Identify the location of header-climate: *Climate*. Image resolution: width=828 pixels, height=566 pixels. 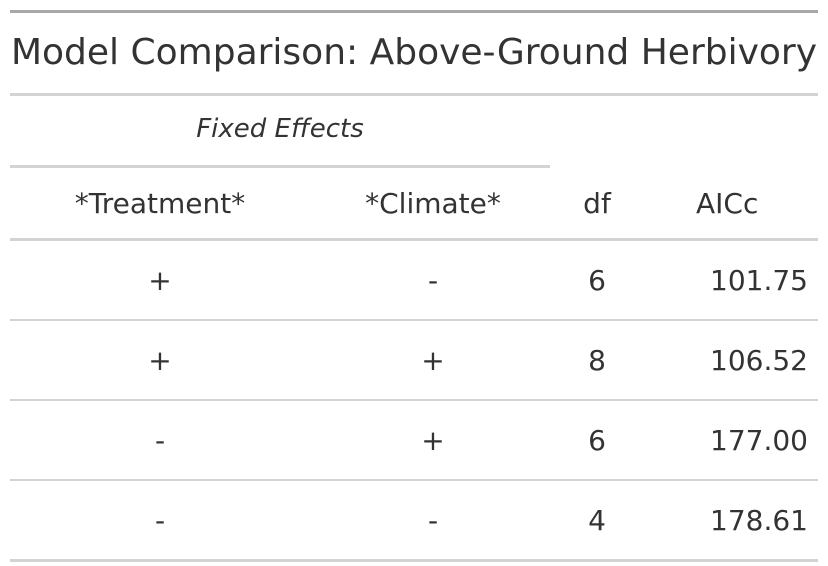
(433, 203).